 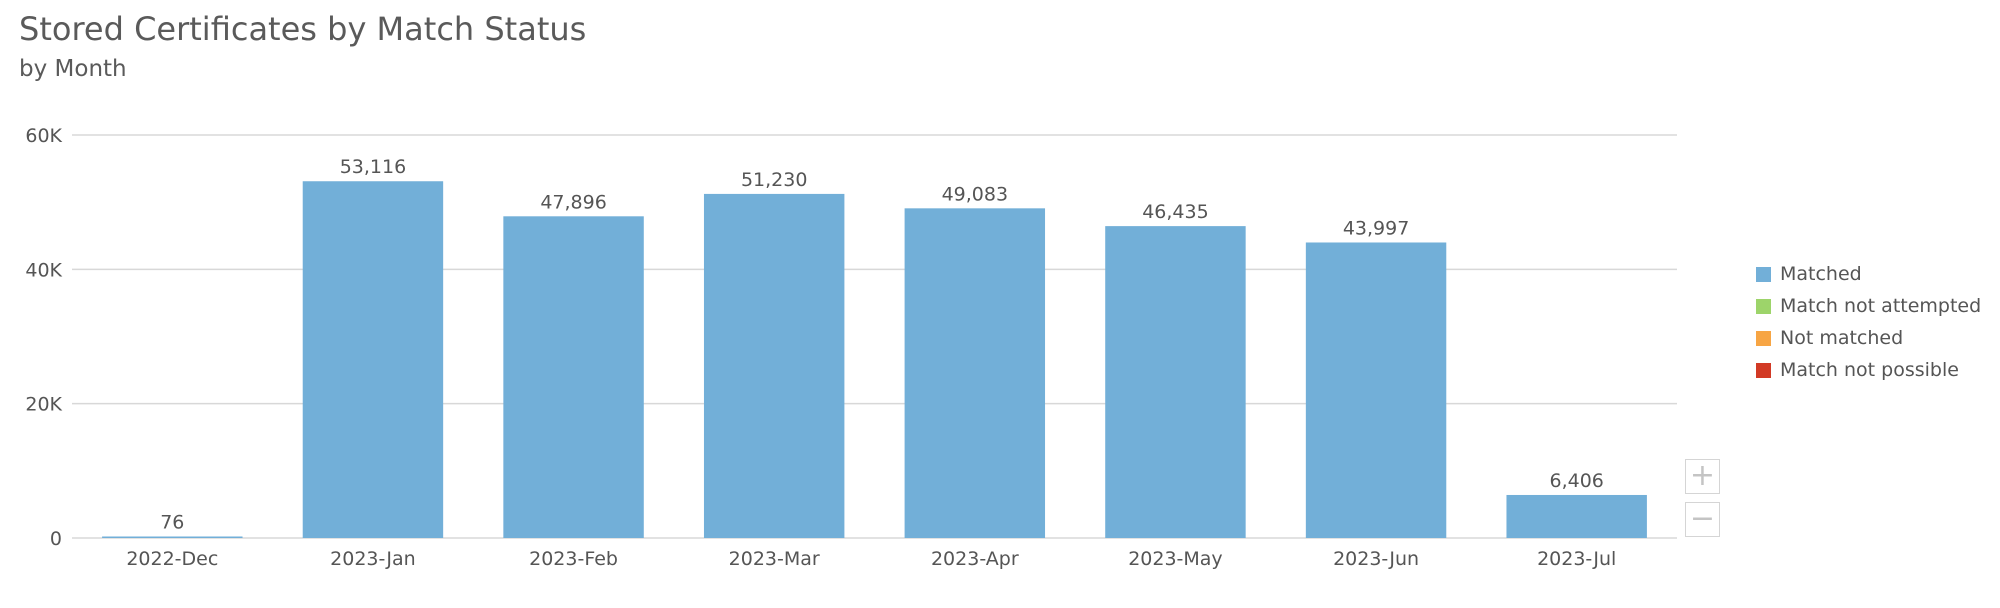 What do you see at coordinates (573, 559) in the screenshot?
I see `x-tick-label: 2023-Feb` at bounding box center [573, 559].